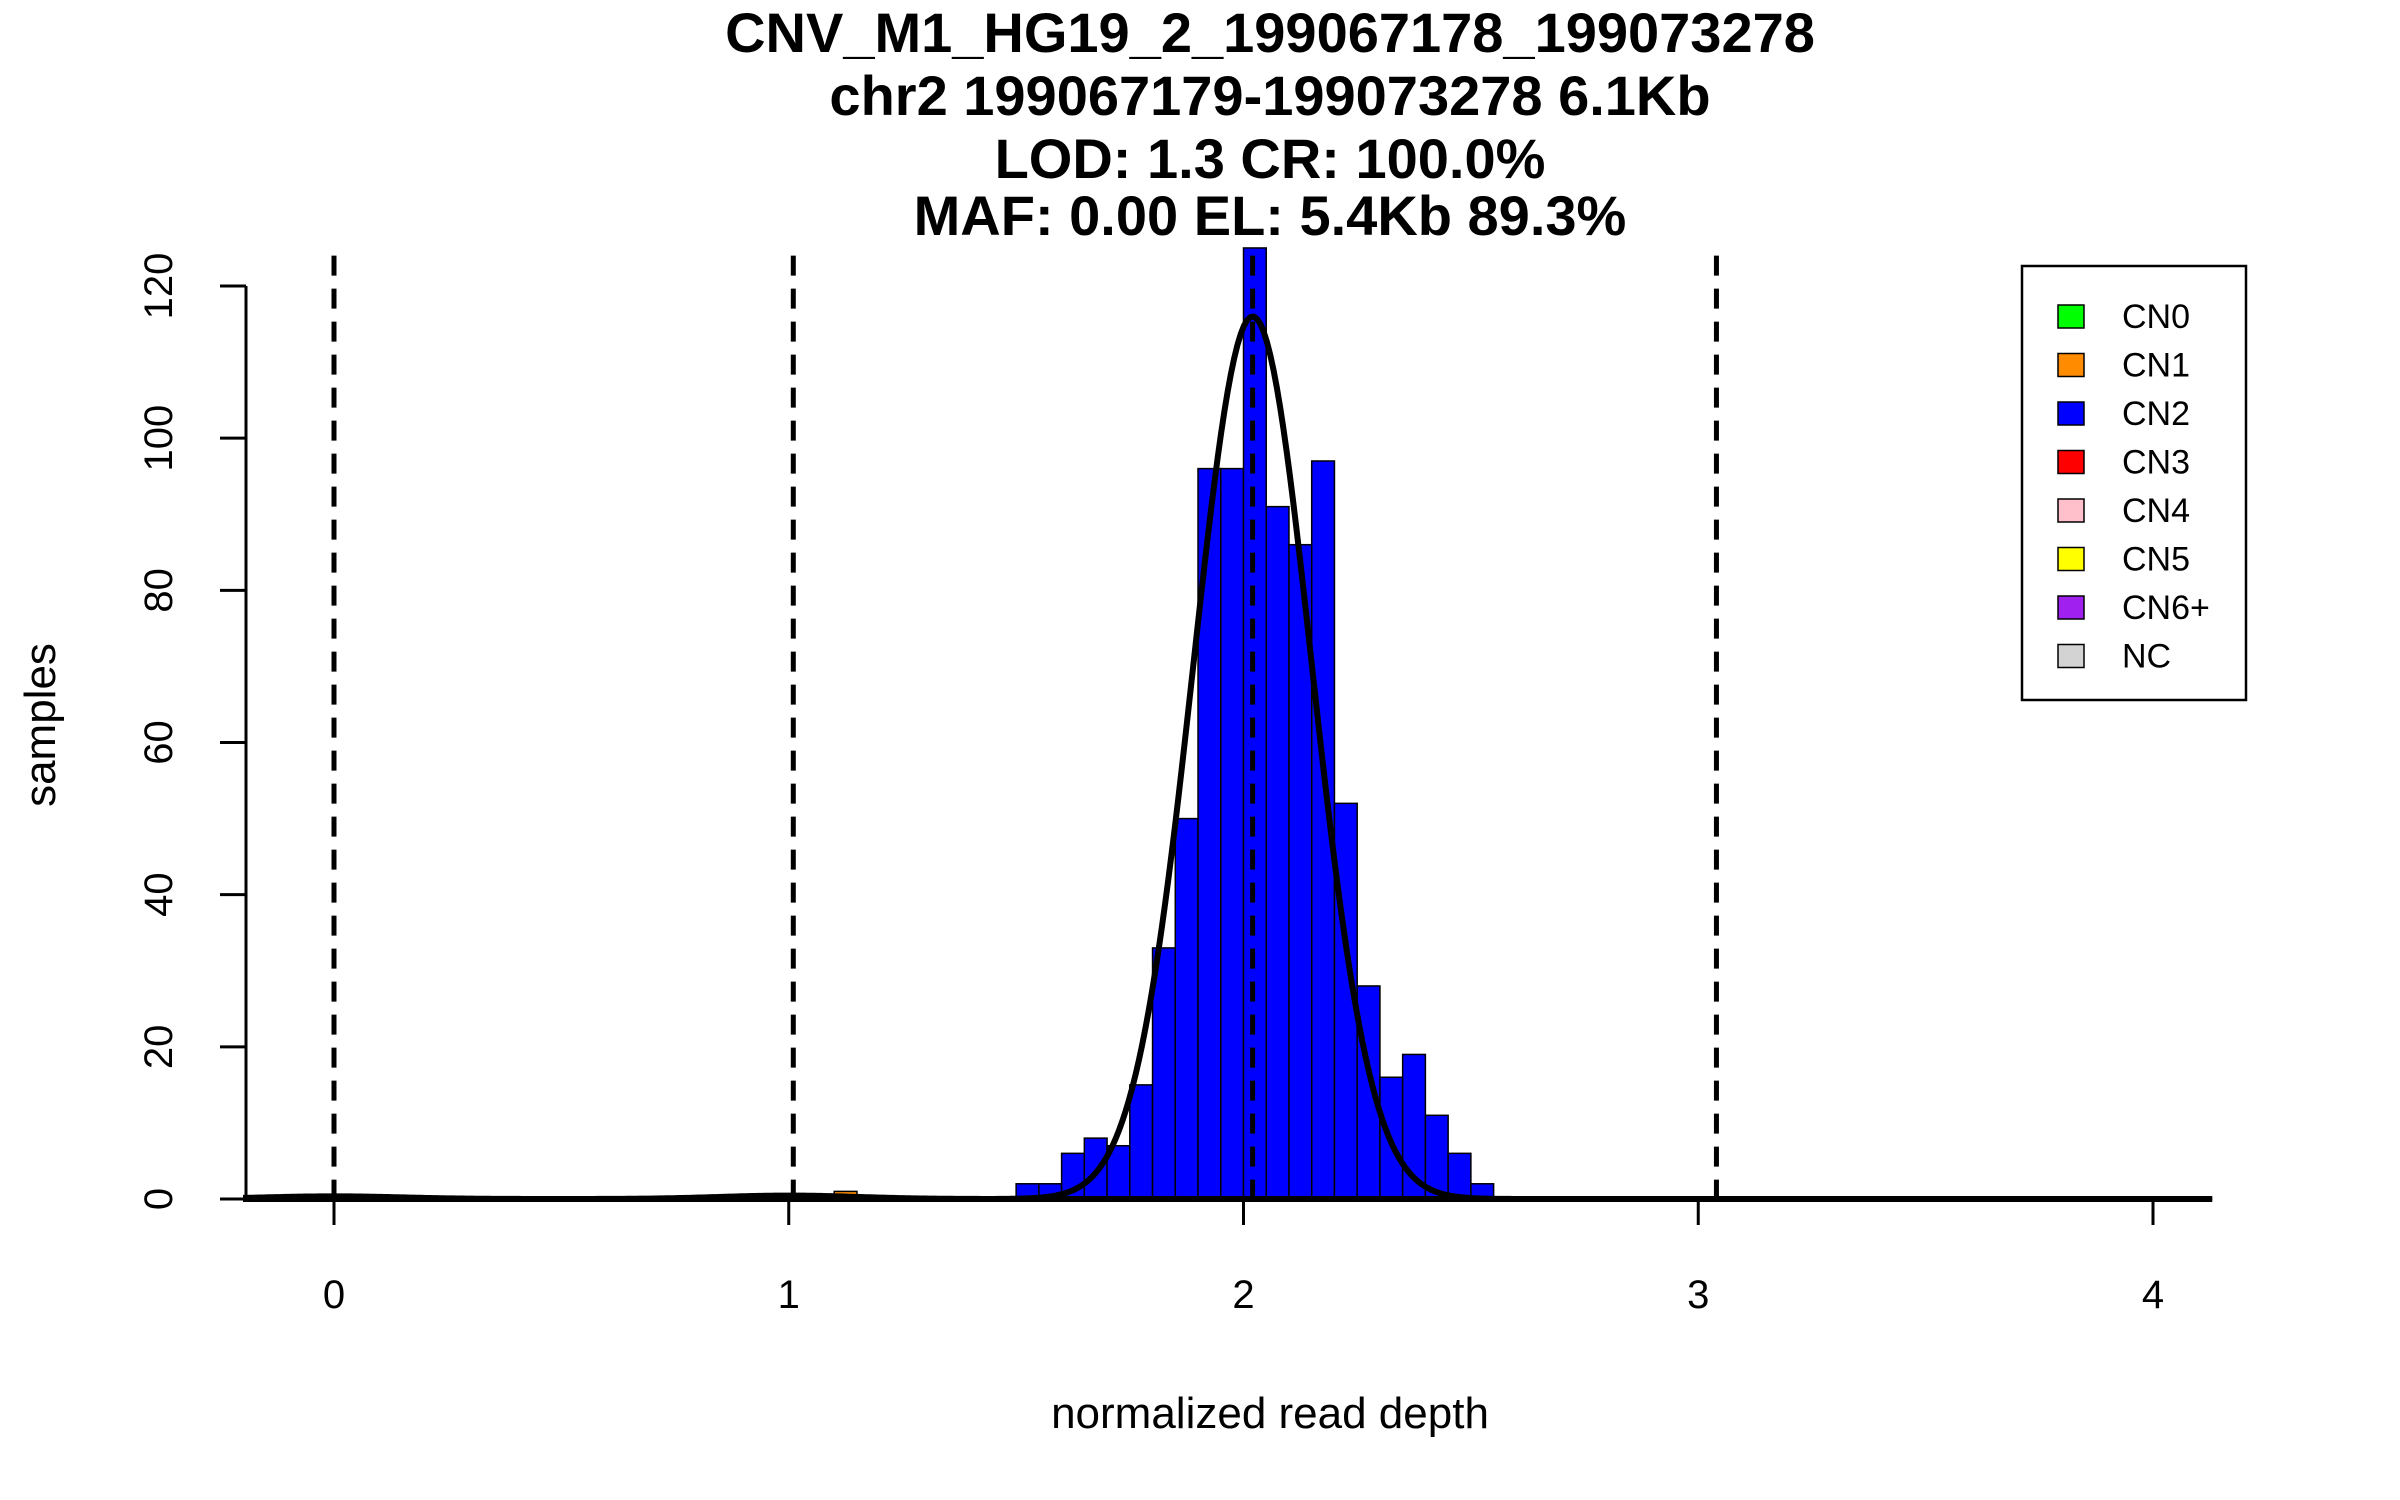 This screenshot has width=2400, height=1500. I want to click on legend-swatch-cn3, so click(2071, 462).